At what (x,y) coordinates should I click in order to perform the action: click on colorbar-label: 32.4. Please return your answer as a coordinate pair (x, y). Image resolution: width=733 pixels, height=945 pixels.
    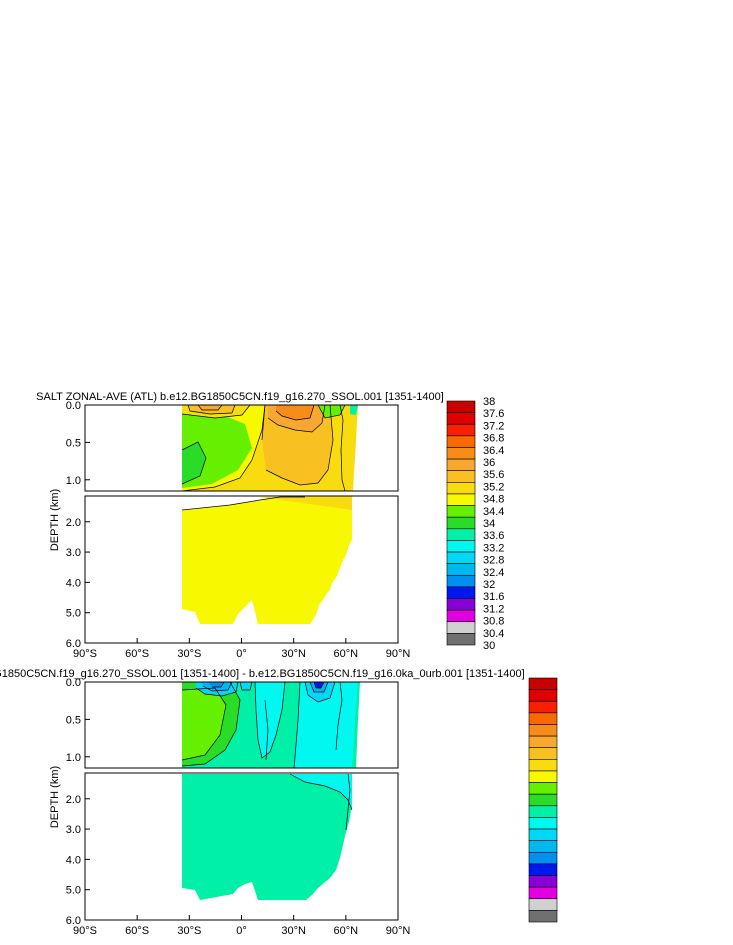
    Looking at the image, I should click on (493, 573).